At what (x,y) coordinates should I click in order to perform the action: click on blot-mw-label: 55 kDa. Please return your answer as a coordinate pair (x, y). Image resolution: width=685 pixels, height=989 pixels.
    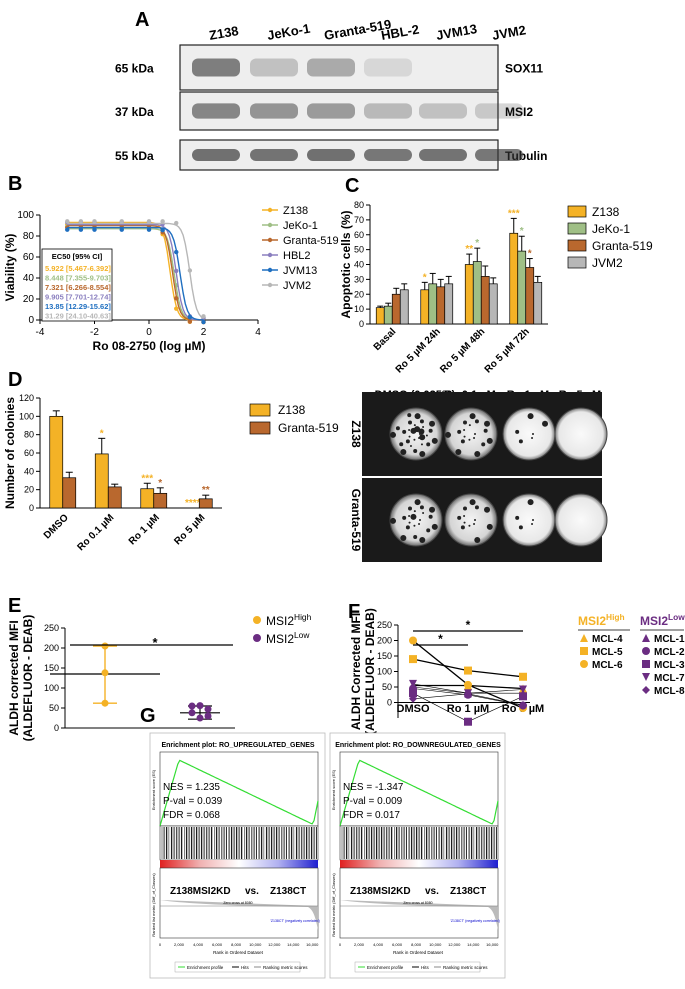
    Looking at the image, I should click on (134, 156).